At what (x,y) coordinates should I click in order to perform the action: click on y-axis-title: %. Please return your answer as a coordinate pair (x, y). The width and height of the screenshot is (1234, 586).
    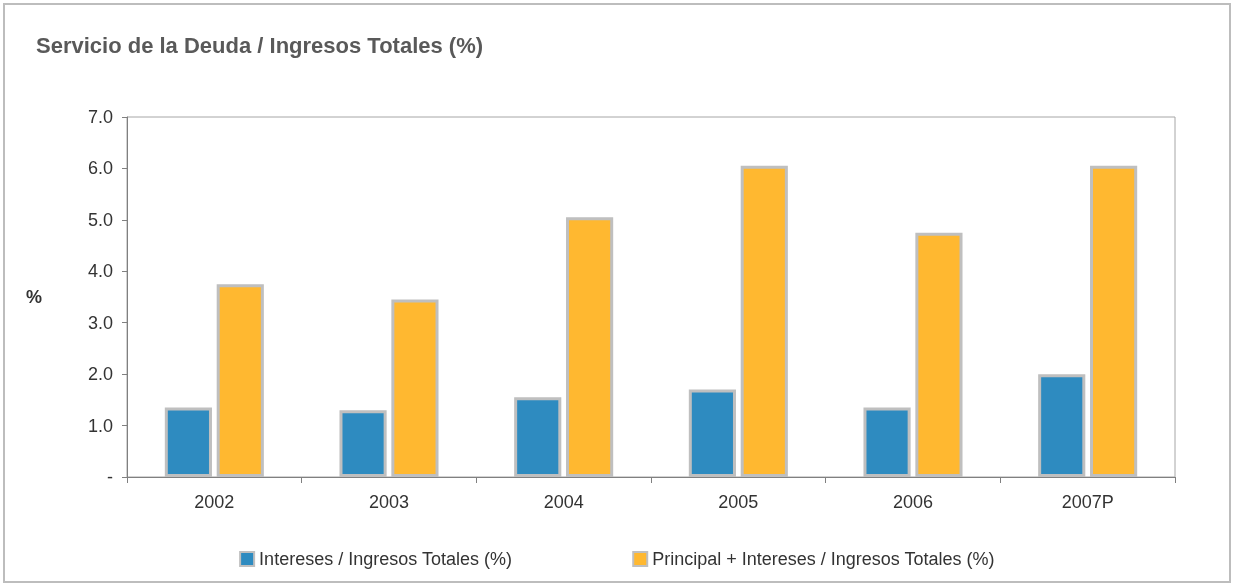
    Looking at the image, I should click on (33, 297).